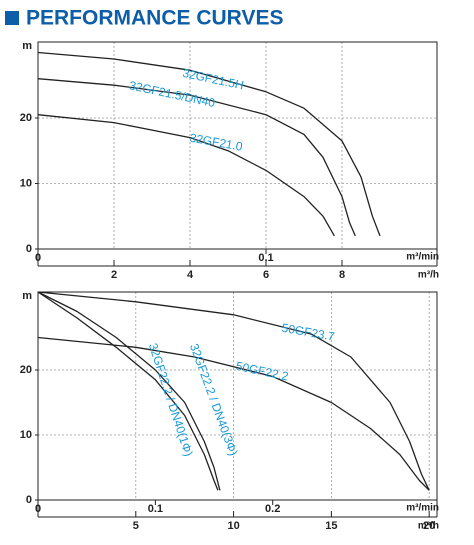 The width and height of the screenshot is (474, 545). Describe the element at coordinates (342, 275) in the screenshot. I see `x-tick-label: 8` at that location.